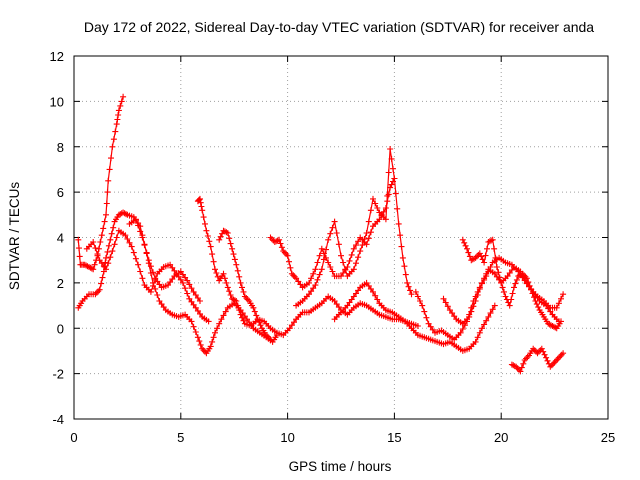 This screenshot has width=640, height=480. I want to click on y-tick-label: -2, so click(58, 374).